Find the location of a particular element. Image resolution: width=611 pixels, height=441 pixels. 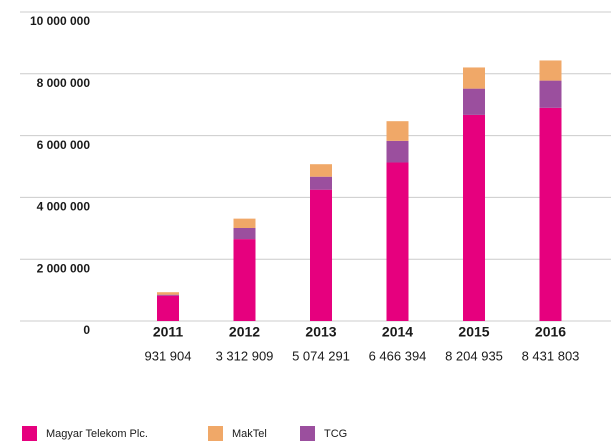

x-tick-label: 2013 is located at coordinates (320, 332).